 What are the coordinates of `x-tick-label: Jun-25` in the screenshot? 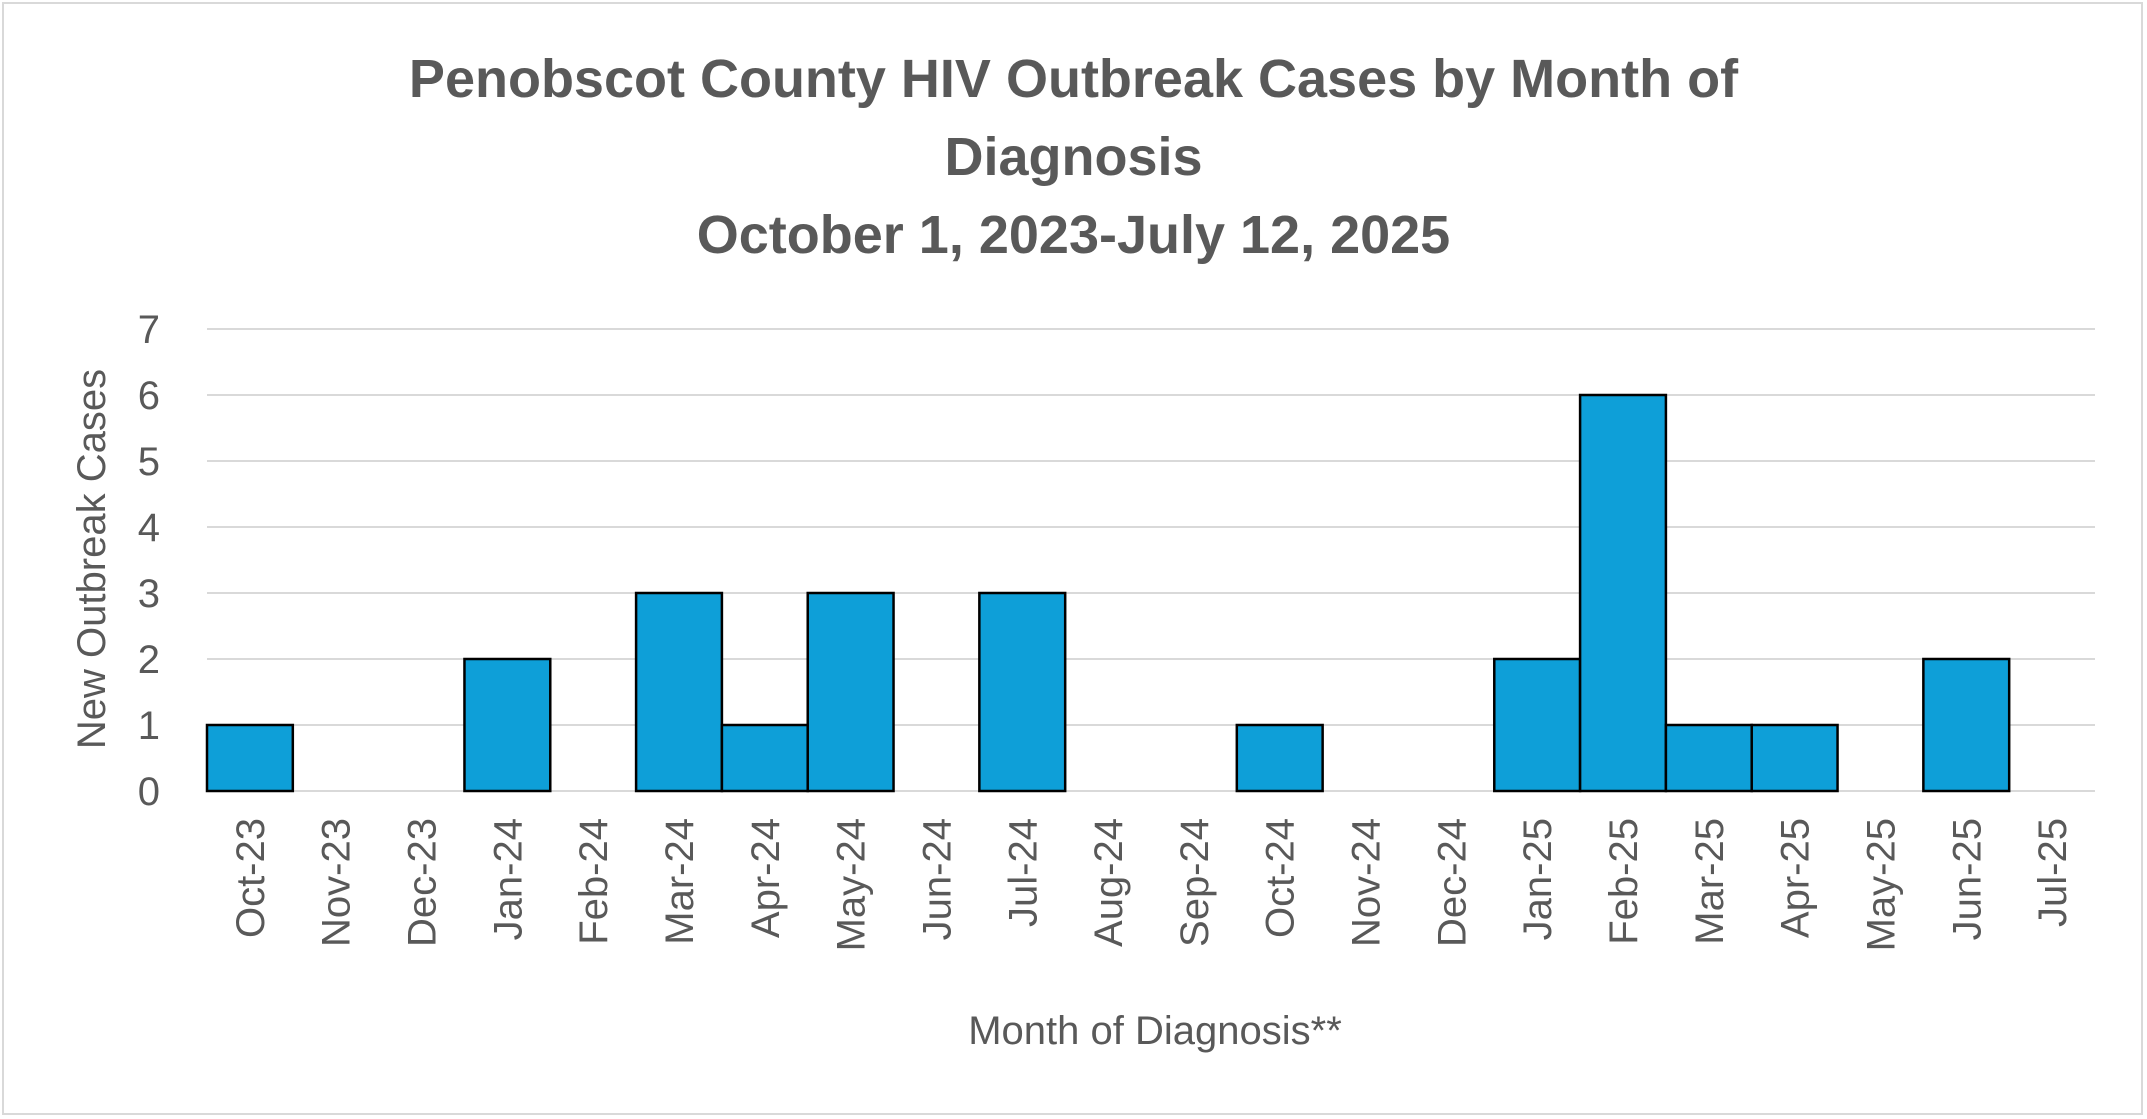 It's located at (1967, 879).